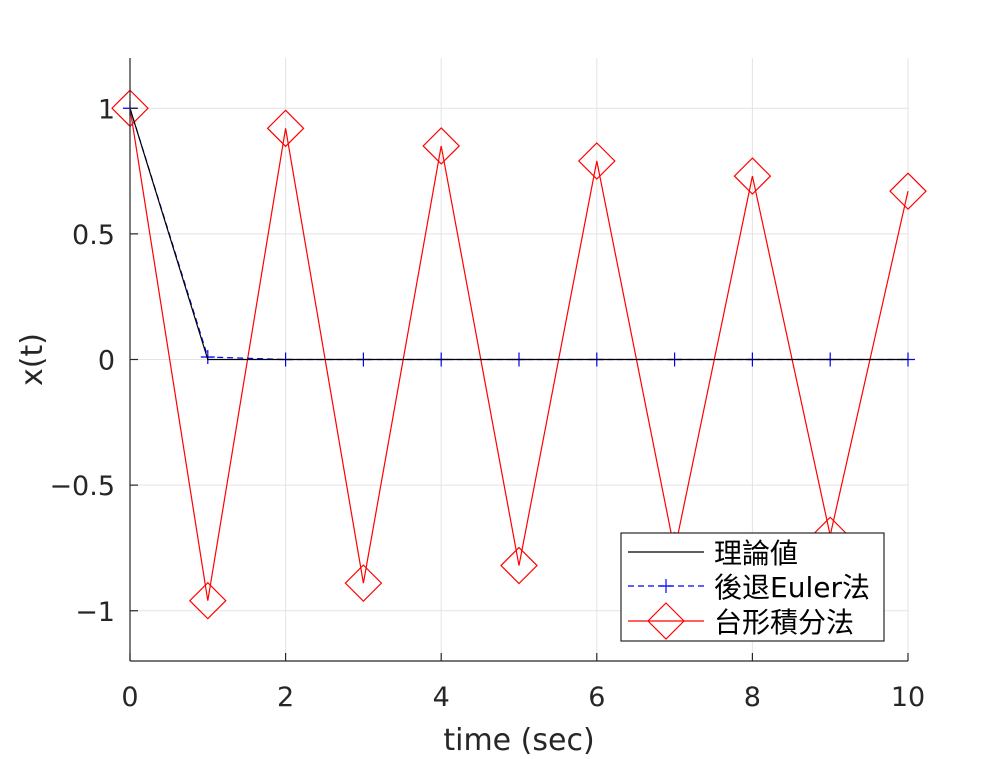  What do you see at coordinates (129, 697) in the screenshot?
I see `x-tick-label: 0` at bounding box center [129, 697].